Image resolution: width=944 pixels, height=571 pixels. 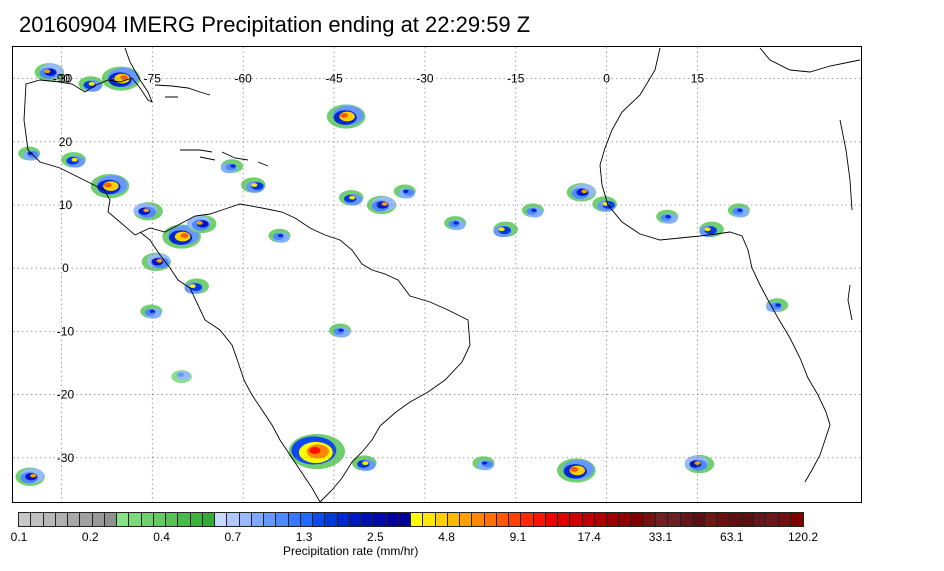 What do you see at coordinates (66, 458) in the screenshot?
I see `lat-label: -30` at bounding box center [66, 458].